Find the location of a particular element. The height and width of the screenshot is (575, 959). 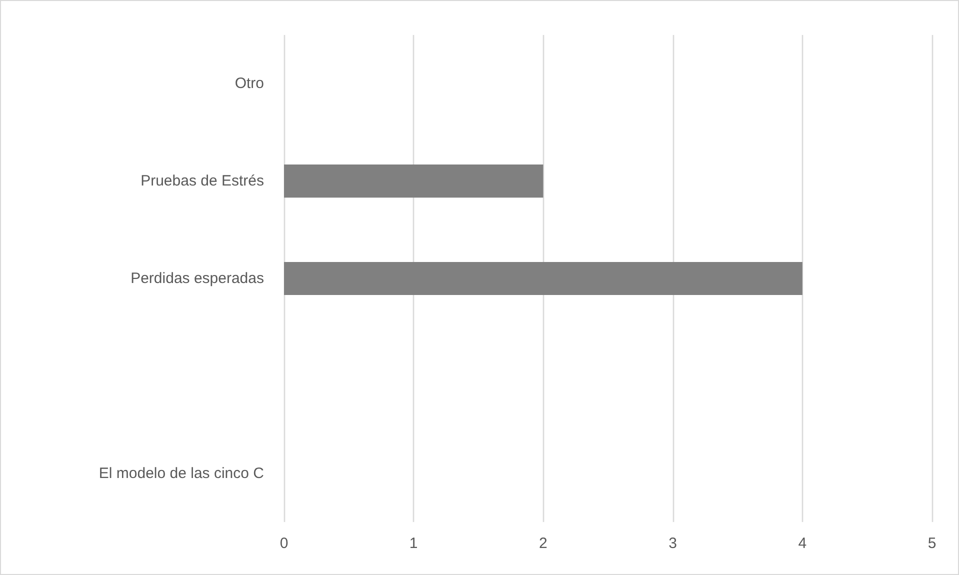

x-tick-label: 3 is located at coordinates (672, 543).